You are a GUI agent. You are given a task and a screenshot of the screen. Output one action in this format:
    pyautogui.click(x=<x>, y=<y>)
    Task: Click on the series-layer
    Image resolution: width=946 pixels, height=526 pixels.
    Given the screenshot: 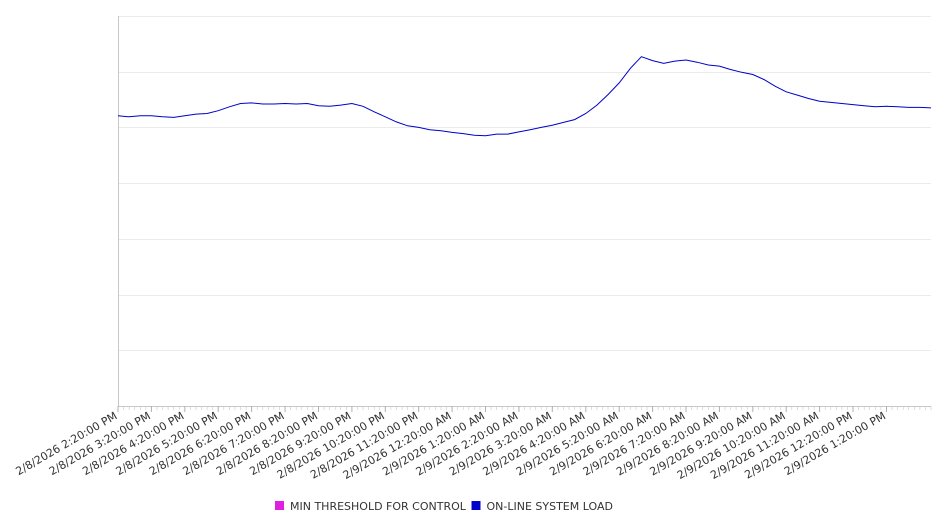 What is the action you would take?
    pyautogui.click(x=524, y=96)
    